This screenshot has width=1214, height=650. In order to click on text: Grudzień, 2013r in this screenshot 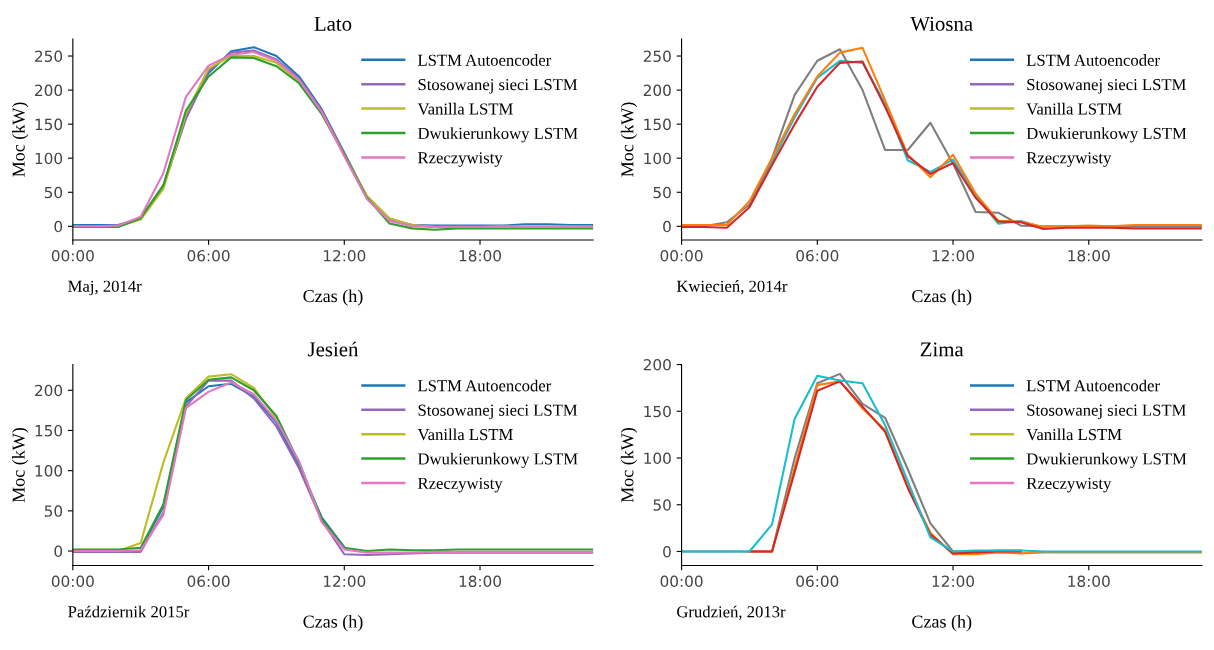, I will do `click(731, 612)`.